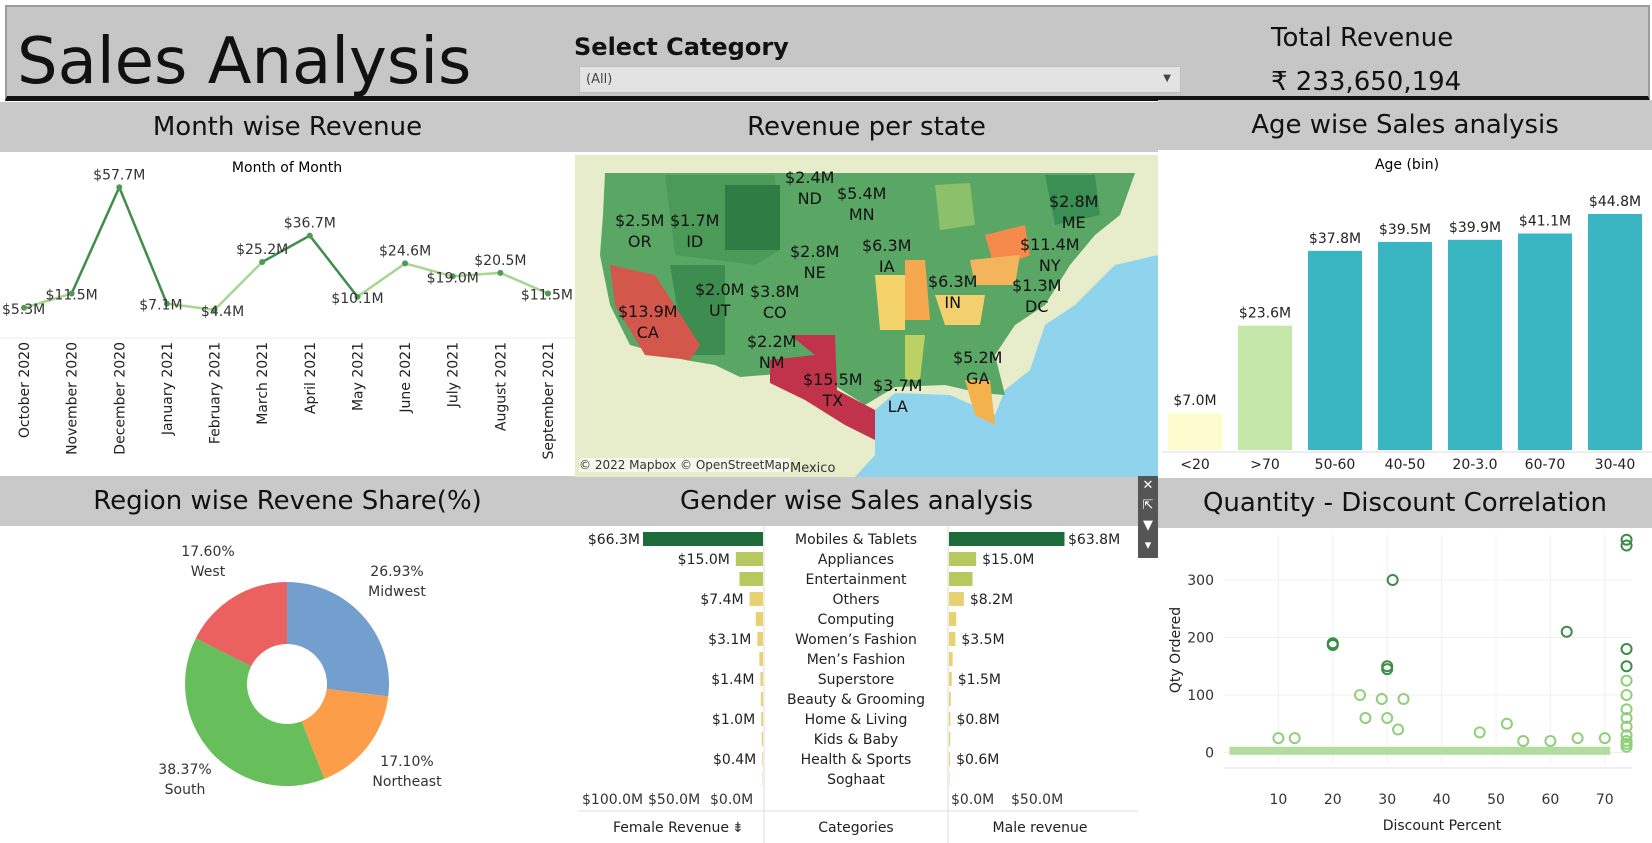  I want to click on map-credit: © 2022 Mapbox © OpenStreetMap, so click(684, 465).